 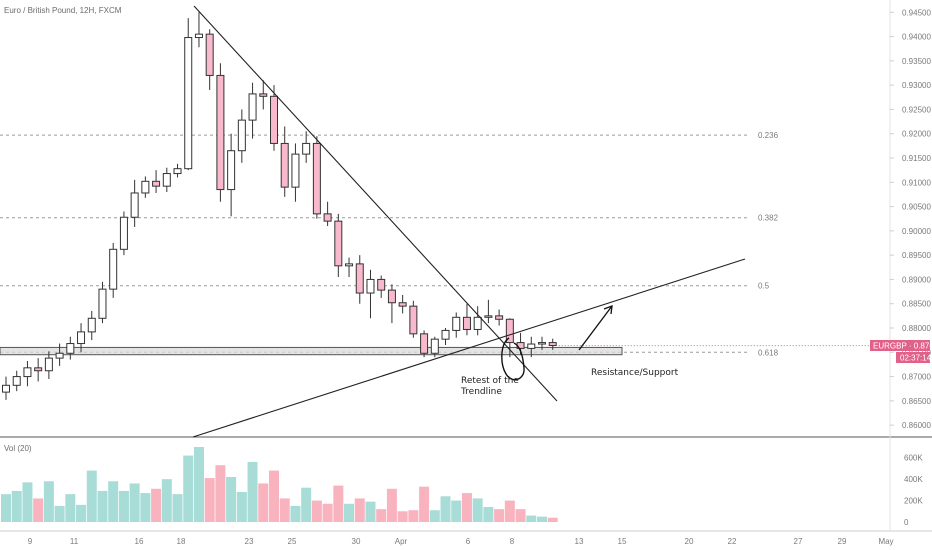 What do you see at coordinates (916, 231) in the screenshot?
I see `price-tick-label: 0.90000` at bounding box center [916, 231].